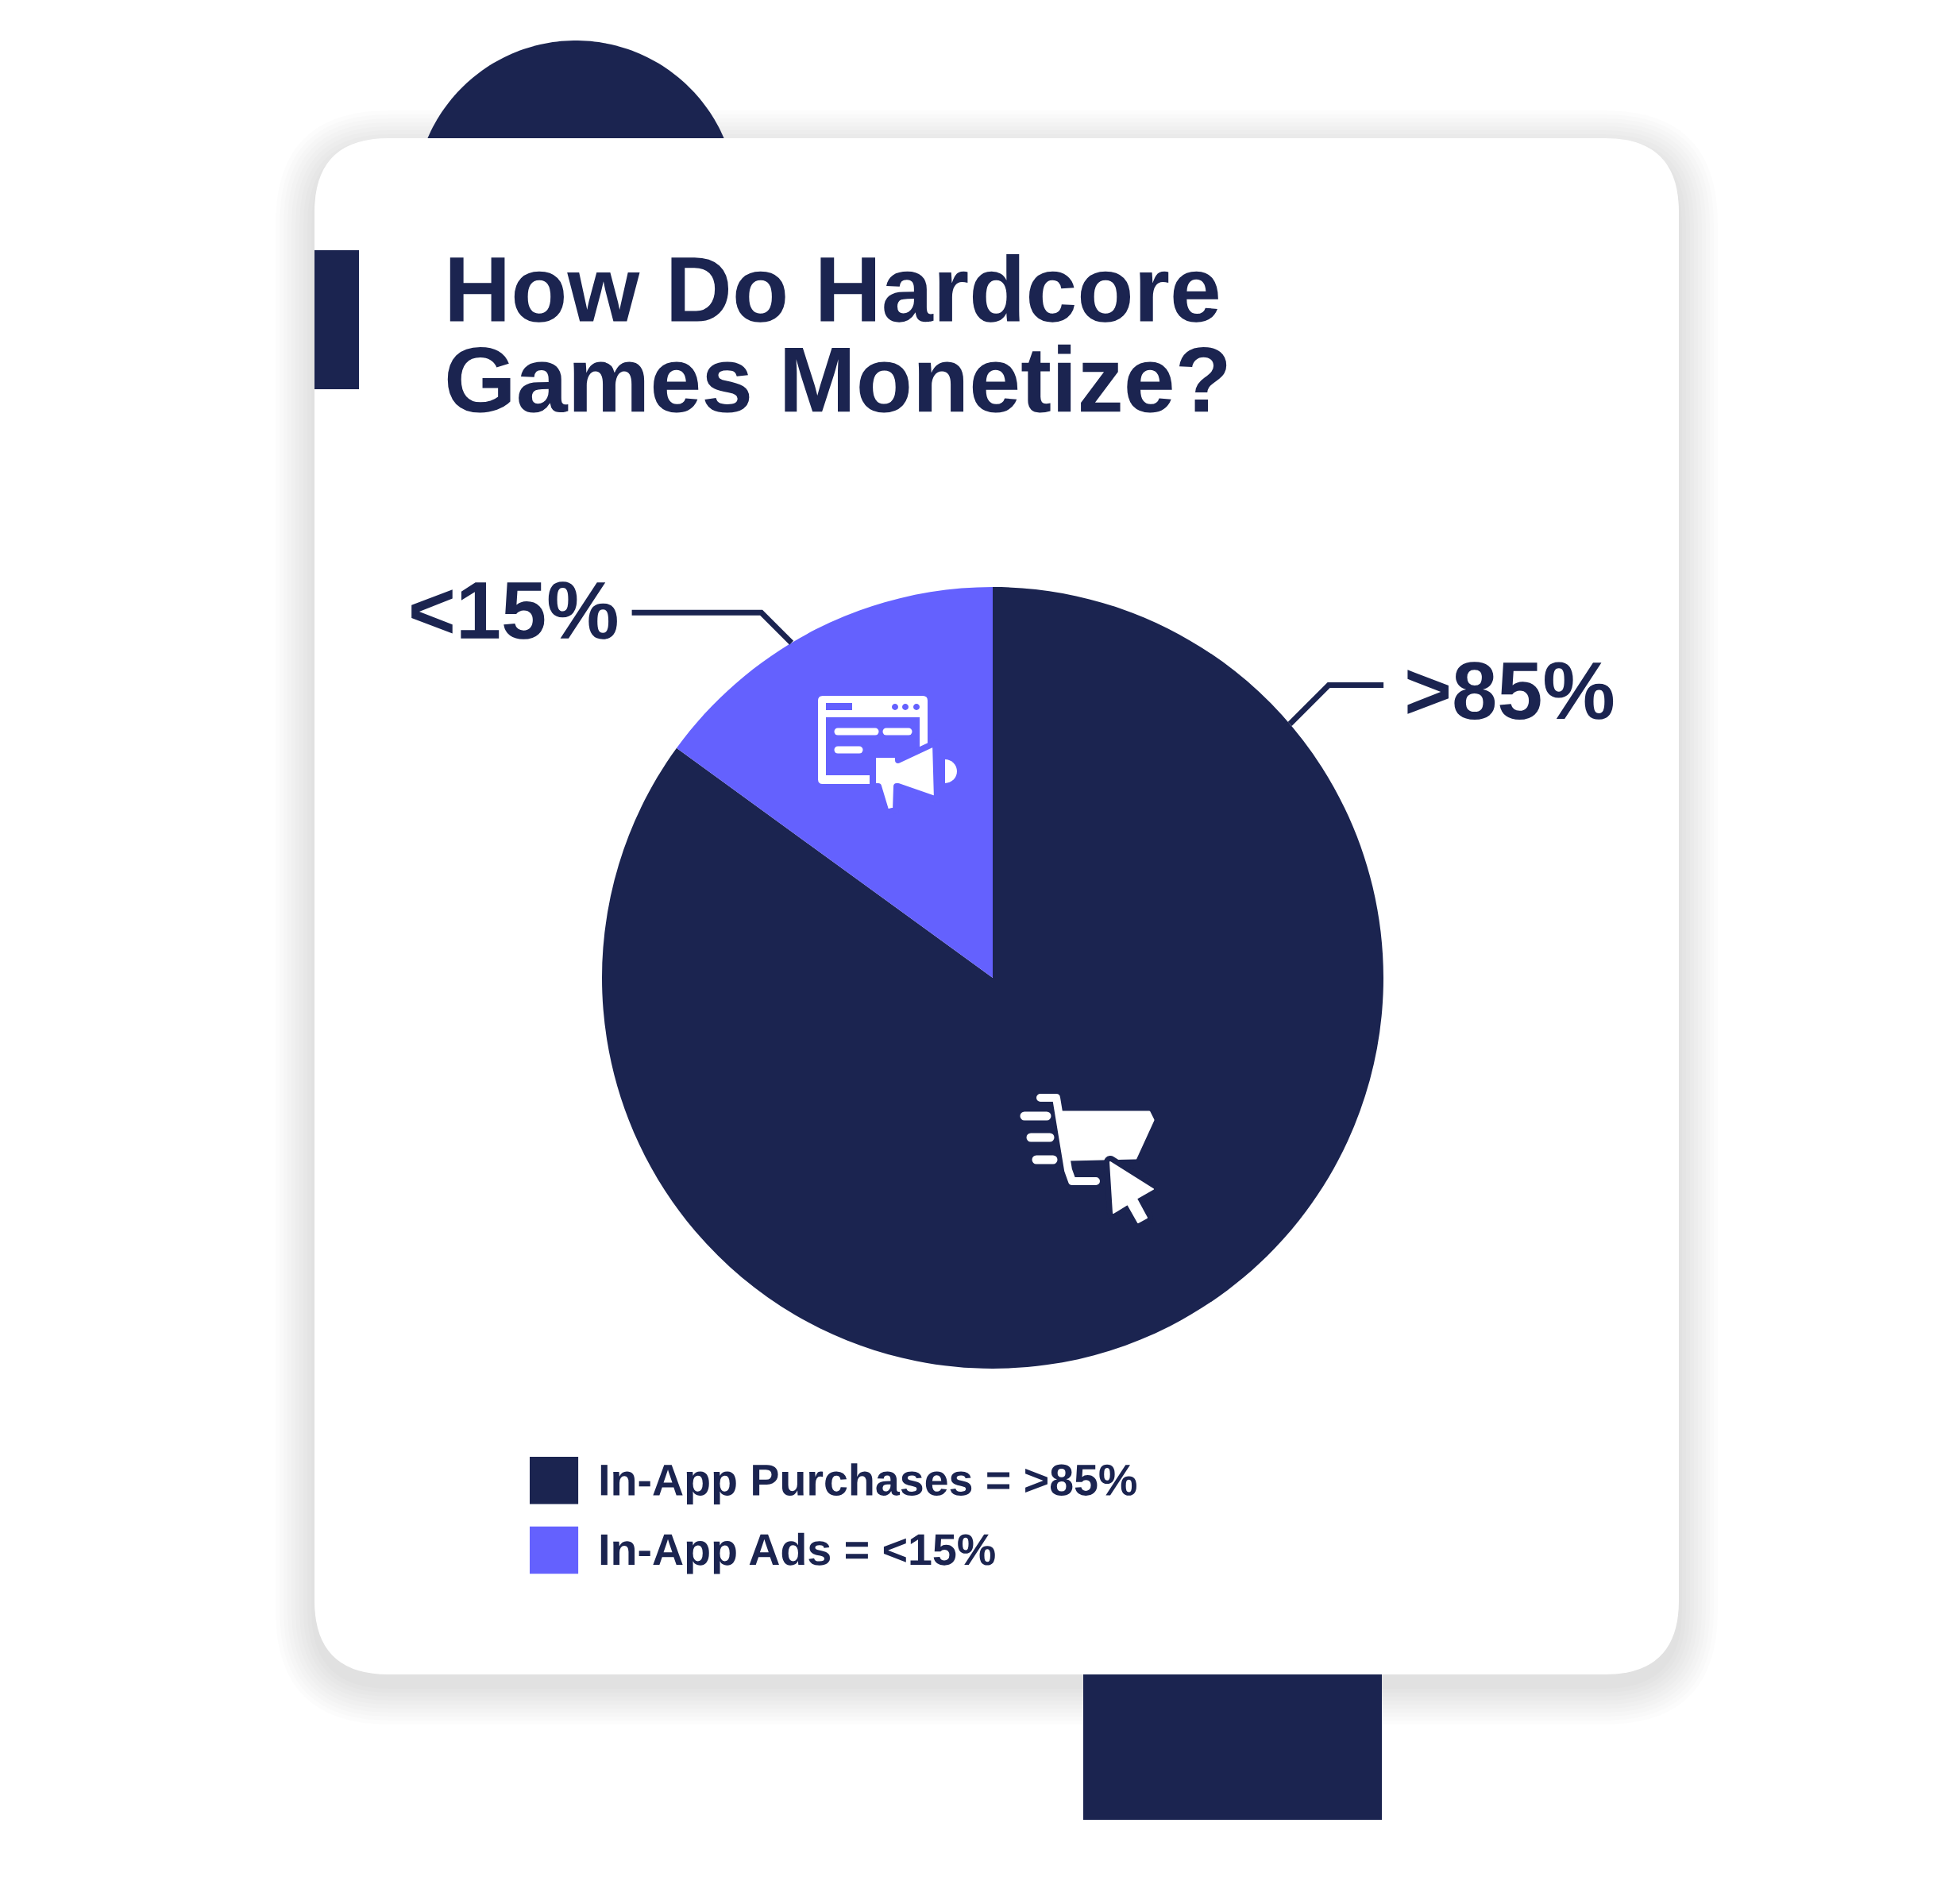 The image size is (1933, 1904). I want to click on legend-label: In-App Ads = <15%, so click(797, 1553).